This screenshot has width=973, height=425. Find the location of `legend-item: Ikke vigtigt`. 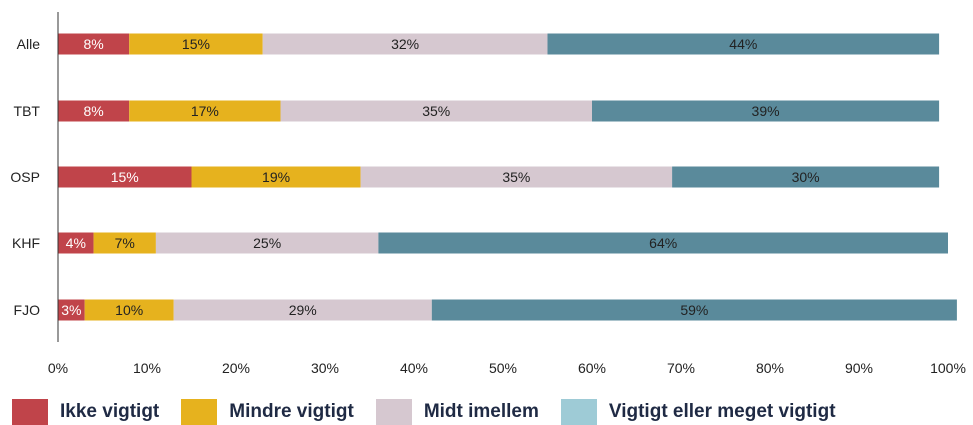

legend-item: Ikke vigtigt is located at coordinates (85, 412).